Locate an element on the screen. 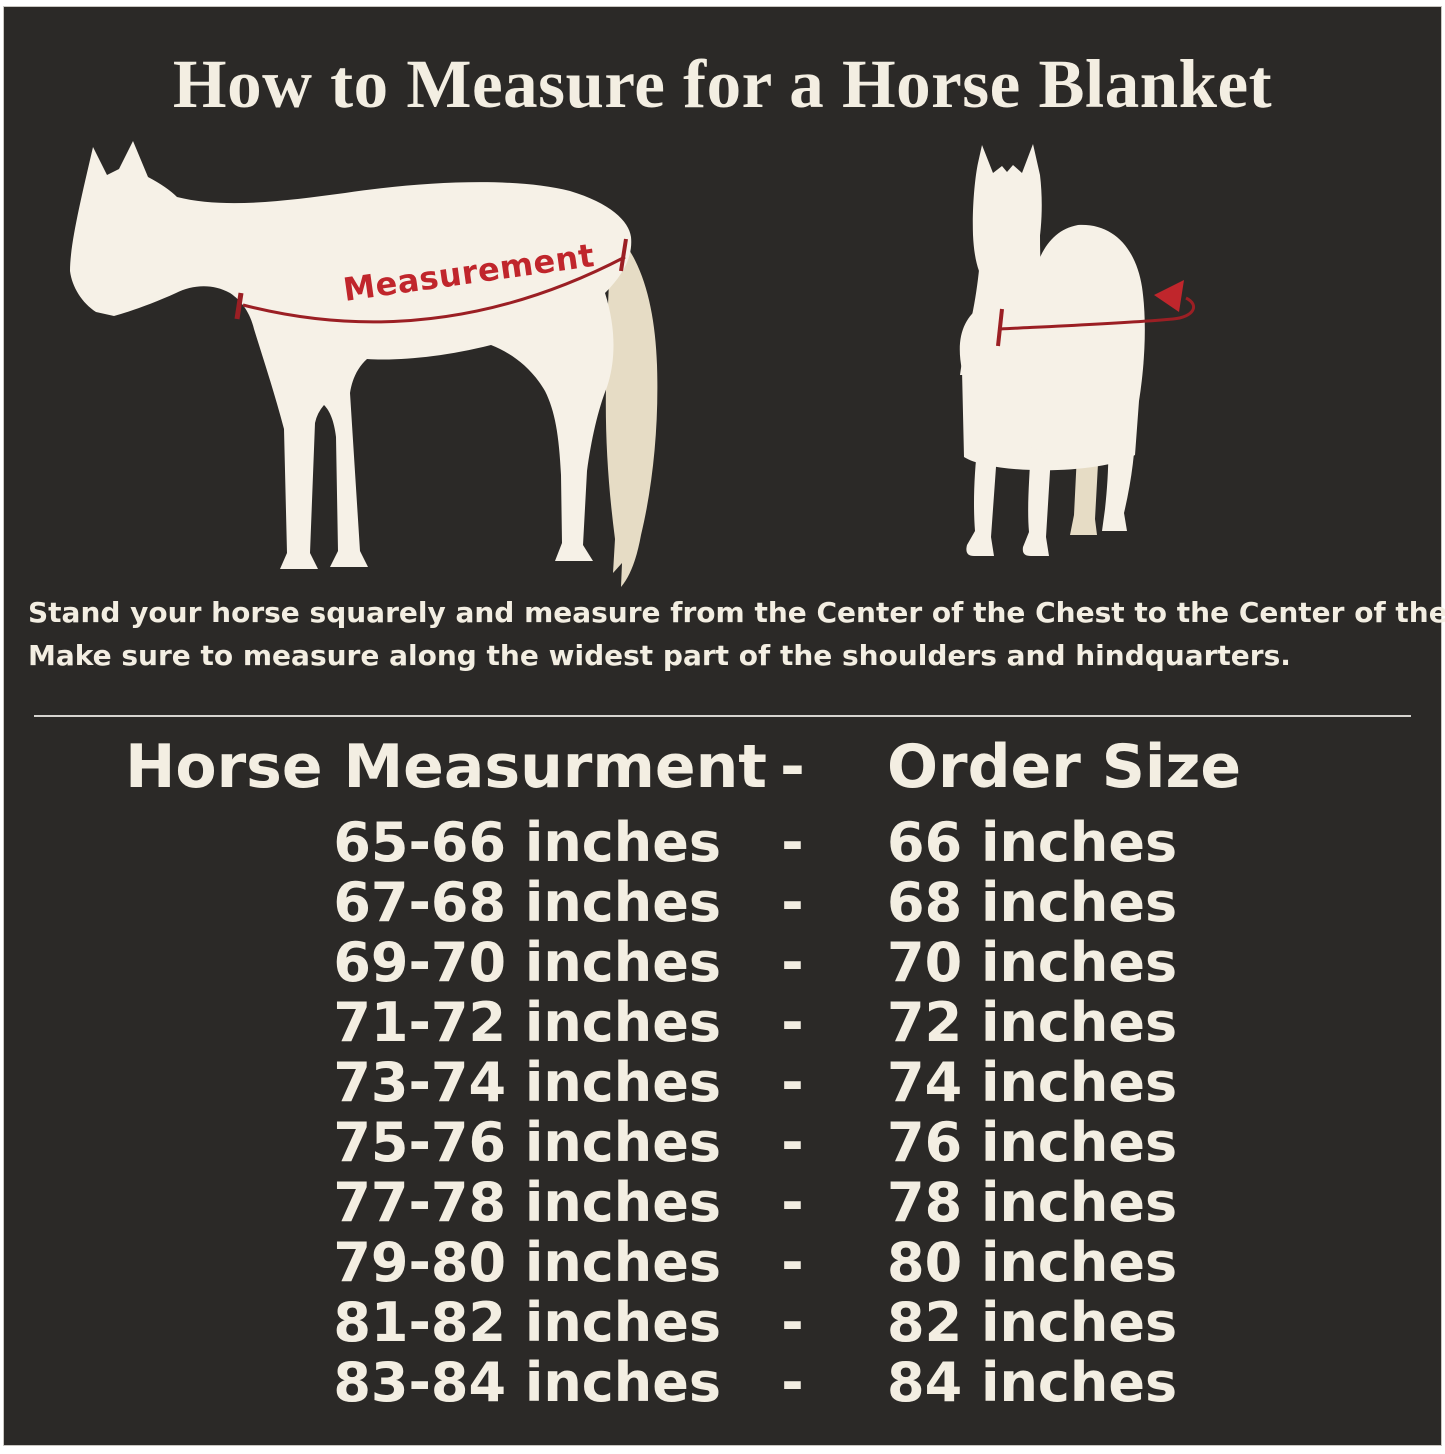 Image resolution: width=1445 pixels, height=1454 pixels. table-row: 71-72 inches - 72 inches is located at coordinates (722, 1023).